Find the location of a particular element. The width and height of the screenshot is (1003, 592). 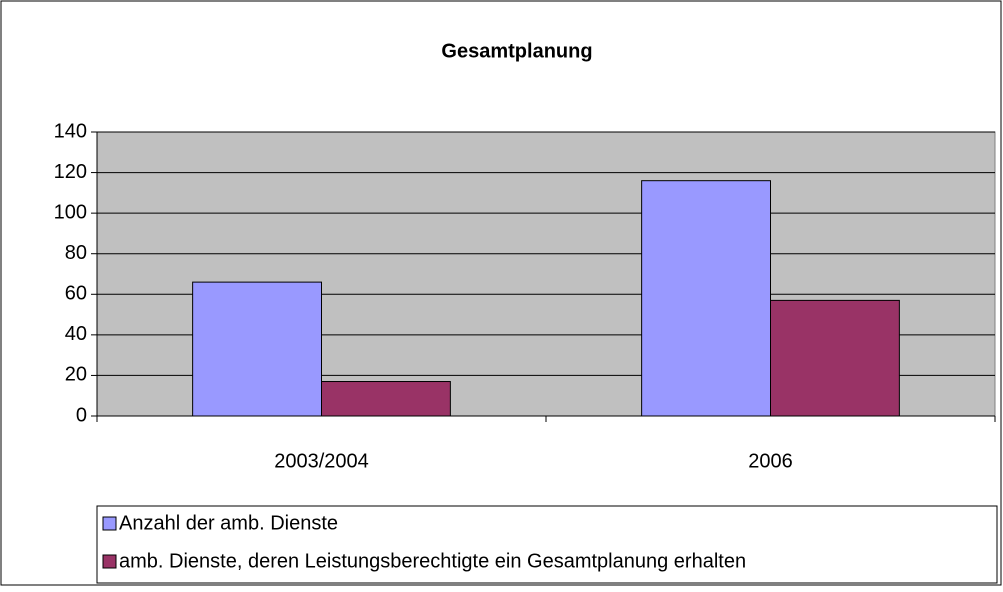

y-tick-label: 100 is located at coordinates (70, 212).